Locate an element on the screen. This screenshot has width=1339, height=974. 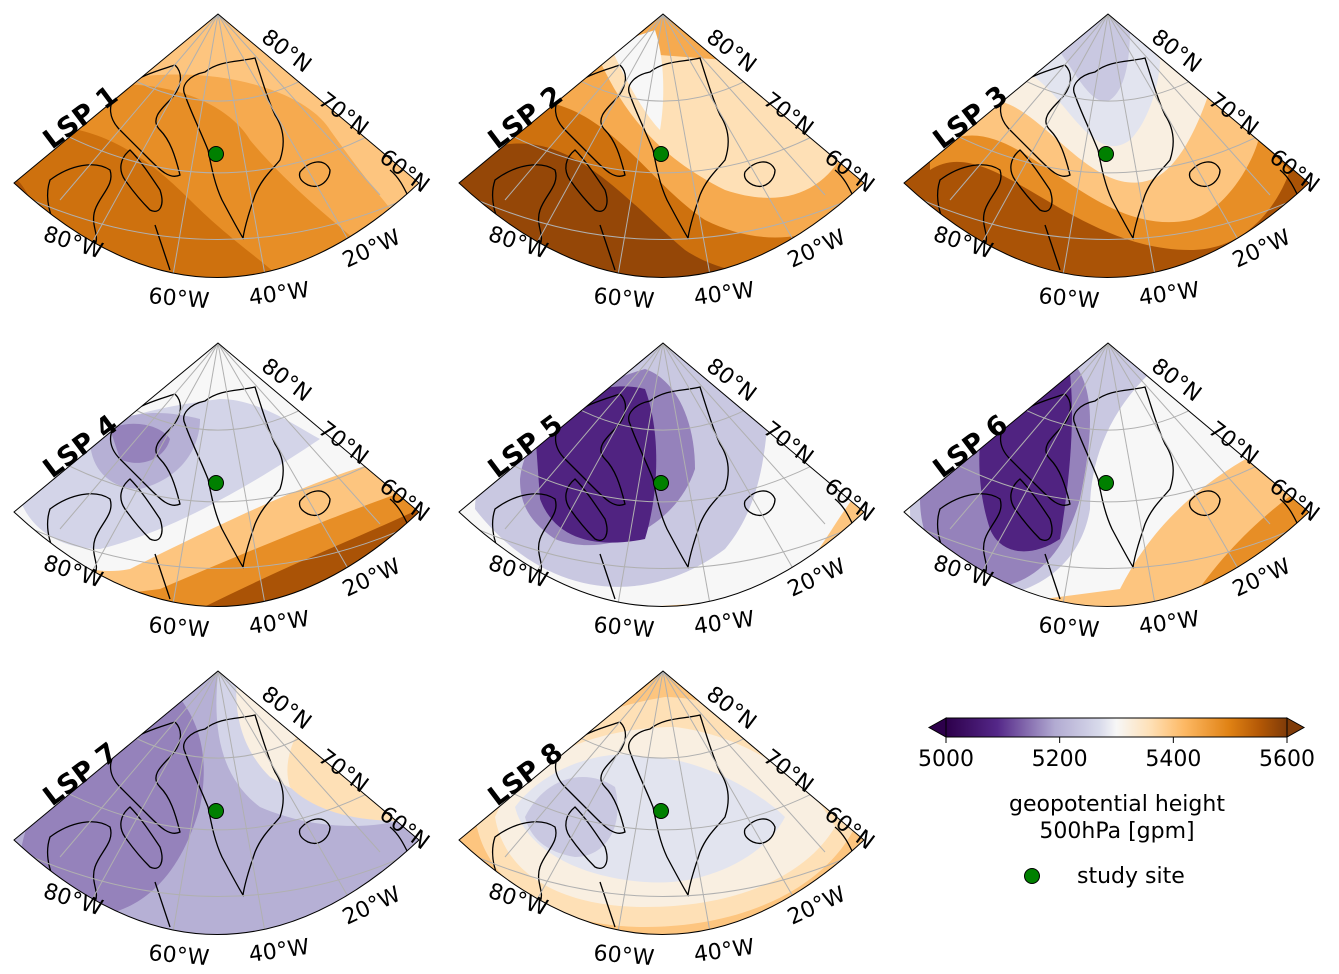
panel-8: LSP 880°N70°N60°N80°W60°W 40°W20°W is located at coordinates (668, 820).